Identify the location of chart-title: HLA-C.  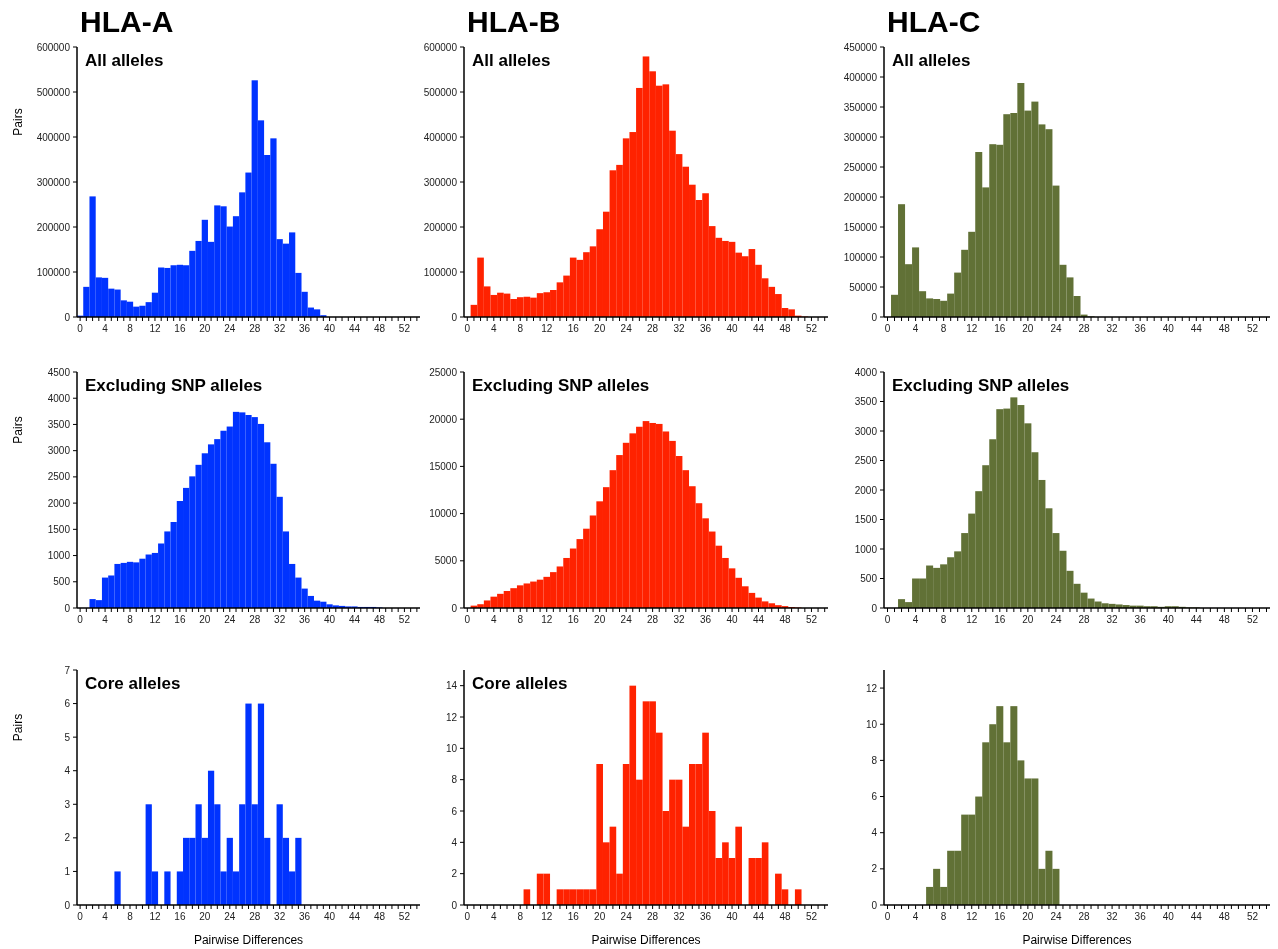
(934, 21).